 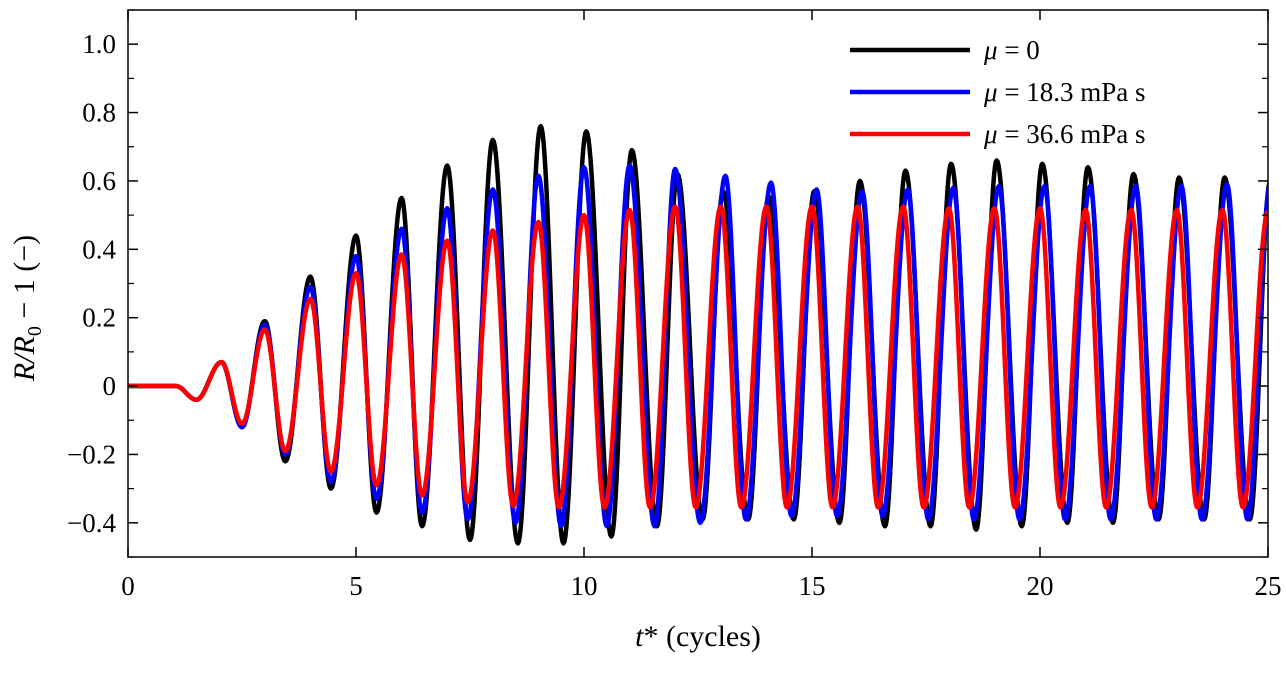 What do you see at coordinates (110, 386) in the screenshot?
I see `y-tick-label: 0` at bounding box center [110, 386].